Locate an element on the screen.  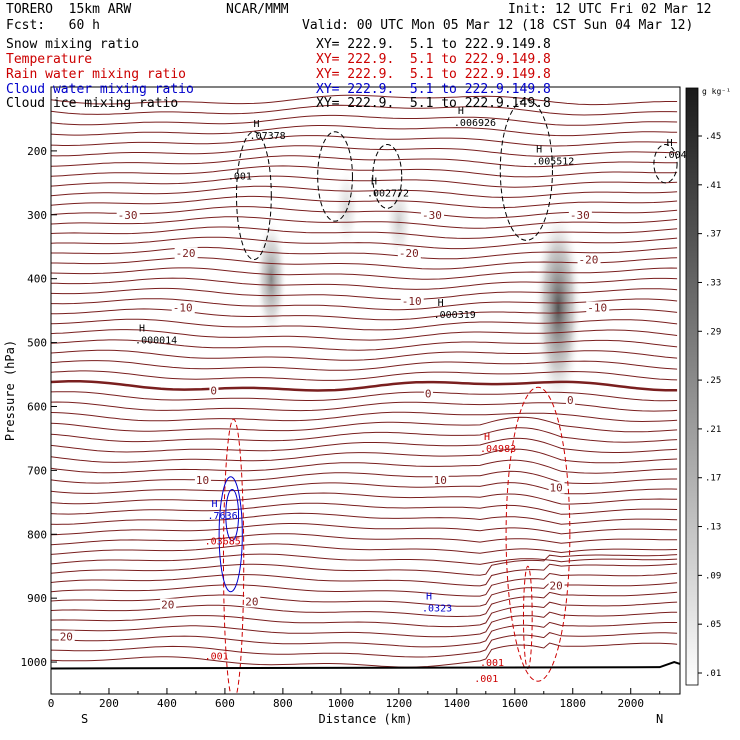
snow-maximum-label-value: .000319 is located at coordinates (455, 315).